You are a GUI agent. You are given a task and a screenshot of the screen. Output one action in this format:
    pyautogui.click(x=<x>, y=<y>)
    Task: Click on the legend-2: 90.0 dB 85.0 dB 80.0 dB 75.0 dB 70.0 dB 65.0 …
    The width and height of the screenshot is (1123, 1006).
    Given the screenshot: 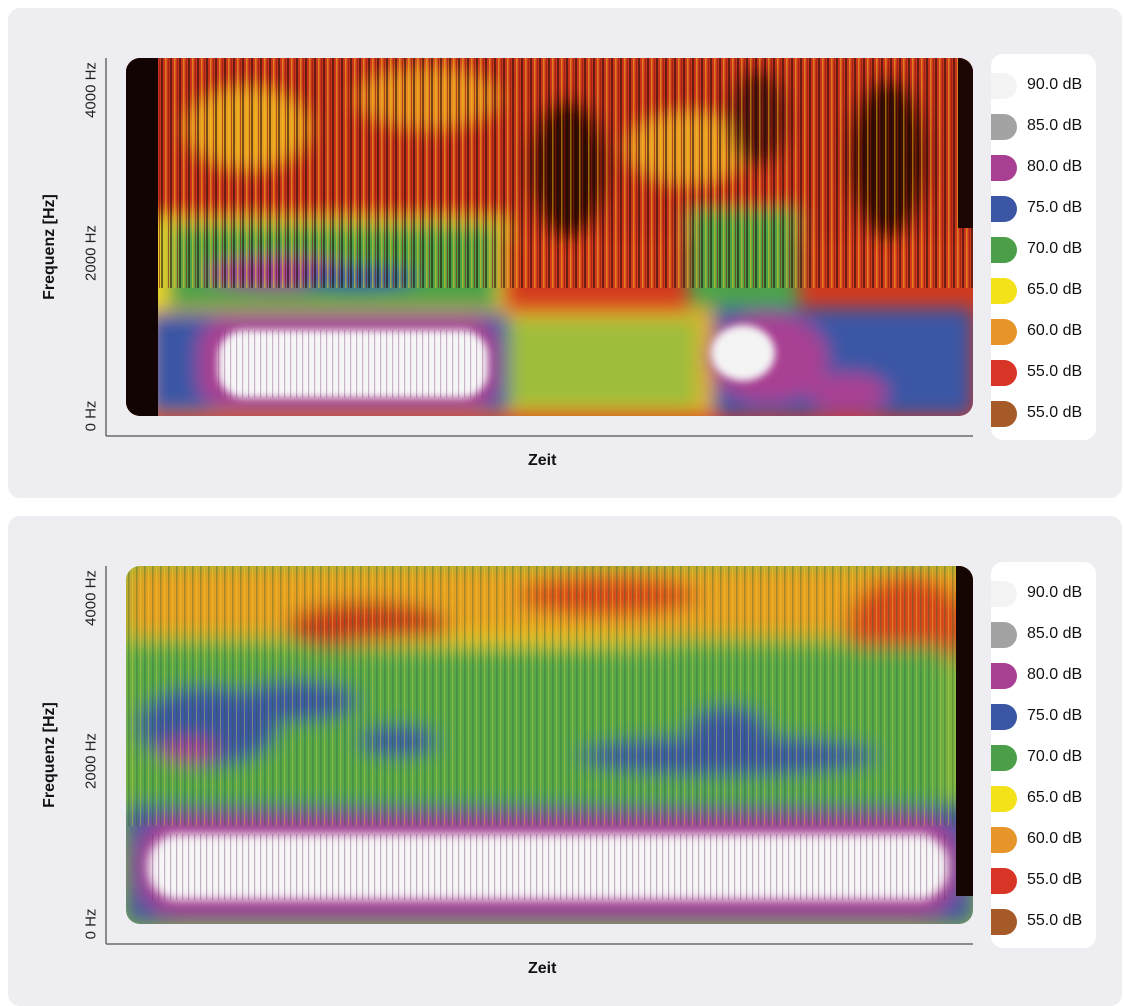 What is the action you would take?
    pyautogui.click(x=1043, y=755)
    